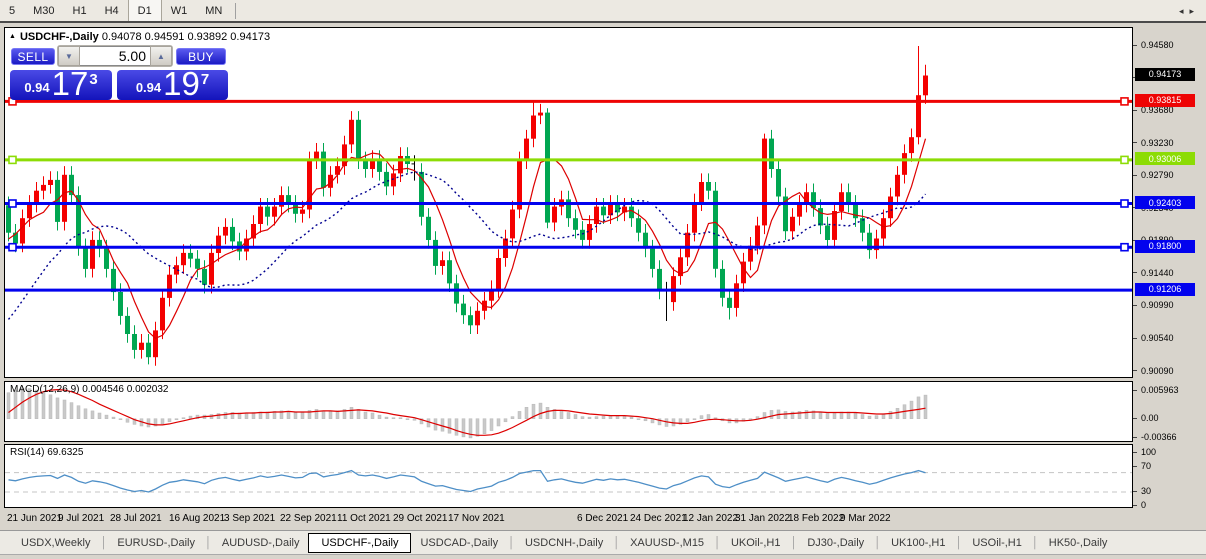 The width and height of the screenshot is (1206, 559). Describe the element at coordinates (865, 518) in the screenshot. I see `date-label: 9 Mar 2022` at that location.